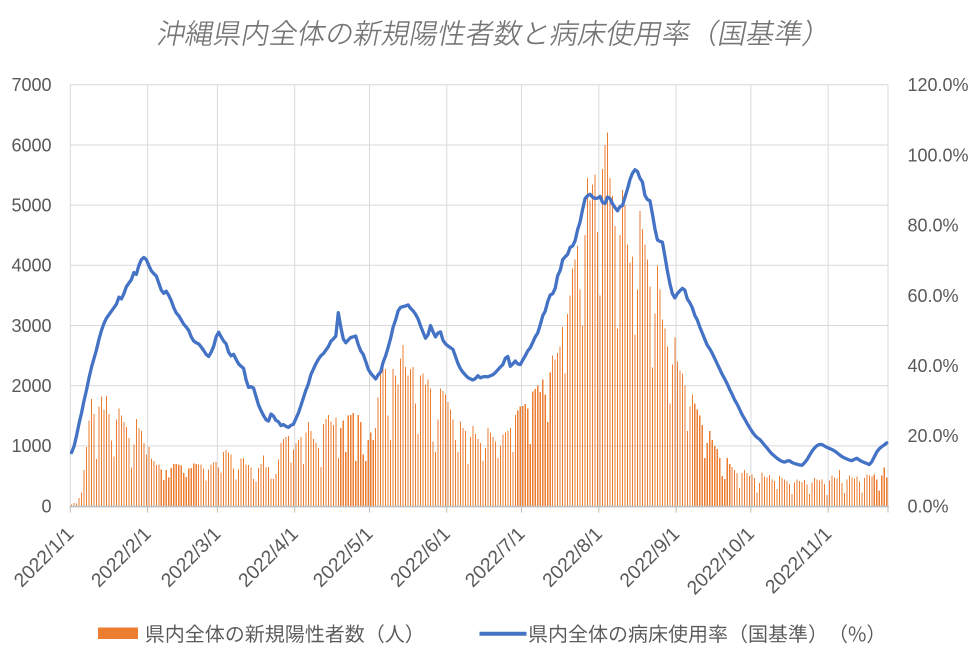  What do you see at coordinates (933, 226) in the screenshot?
I see `svg-text: 80.0%` at bounding box center [933, 226].